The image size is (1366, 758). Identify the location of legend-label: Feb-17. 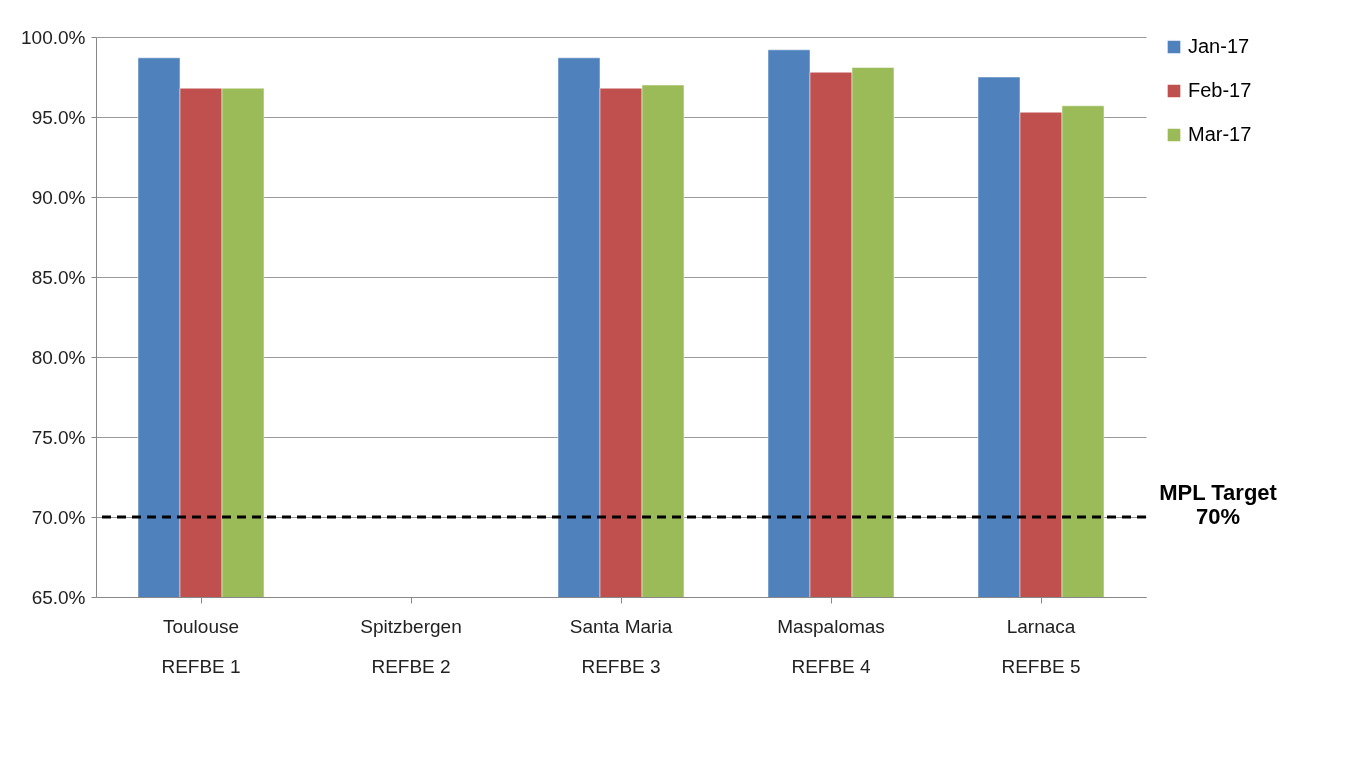
(1220, 90).